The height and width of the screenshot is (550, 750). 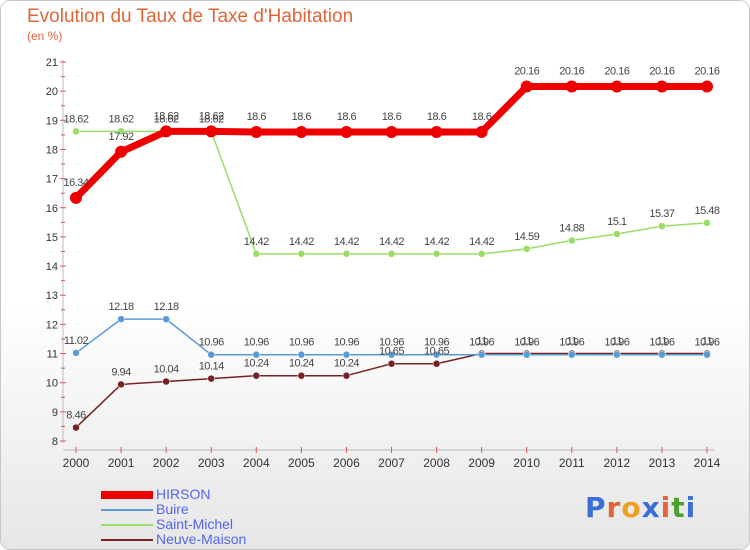 What do you see at coordinates (201, 539) in the screenshot?
I see `legend-label: Neuve-Maison` at bounding box center [201, 539].